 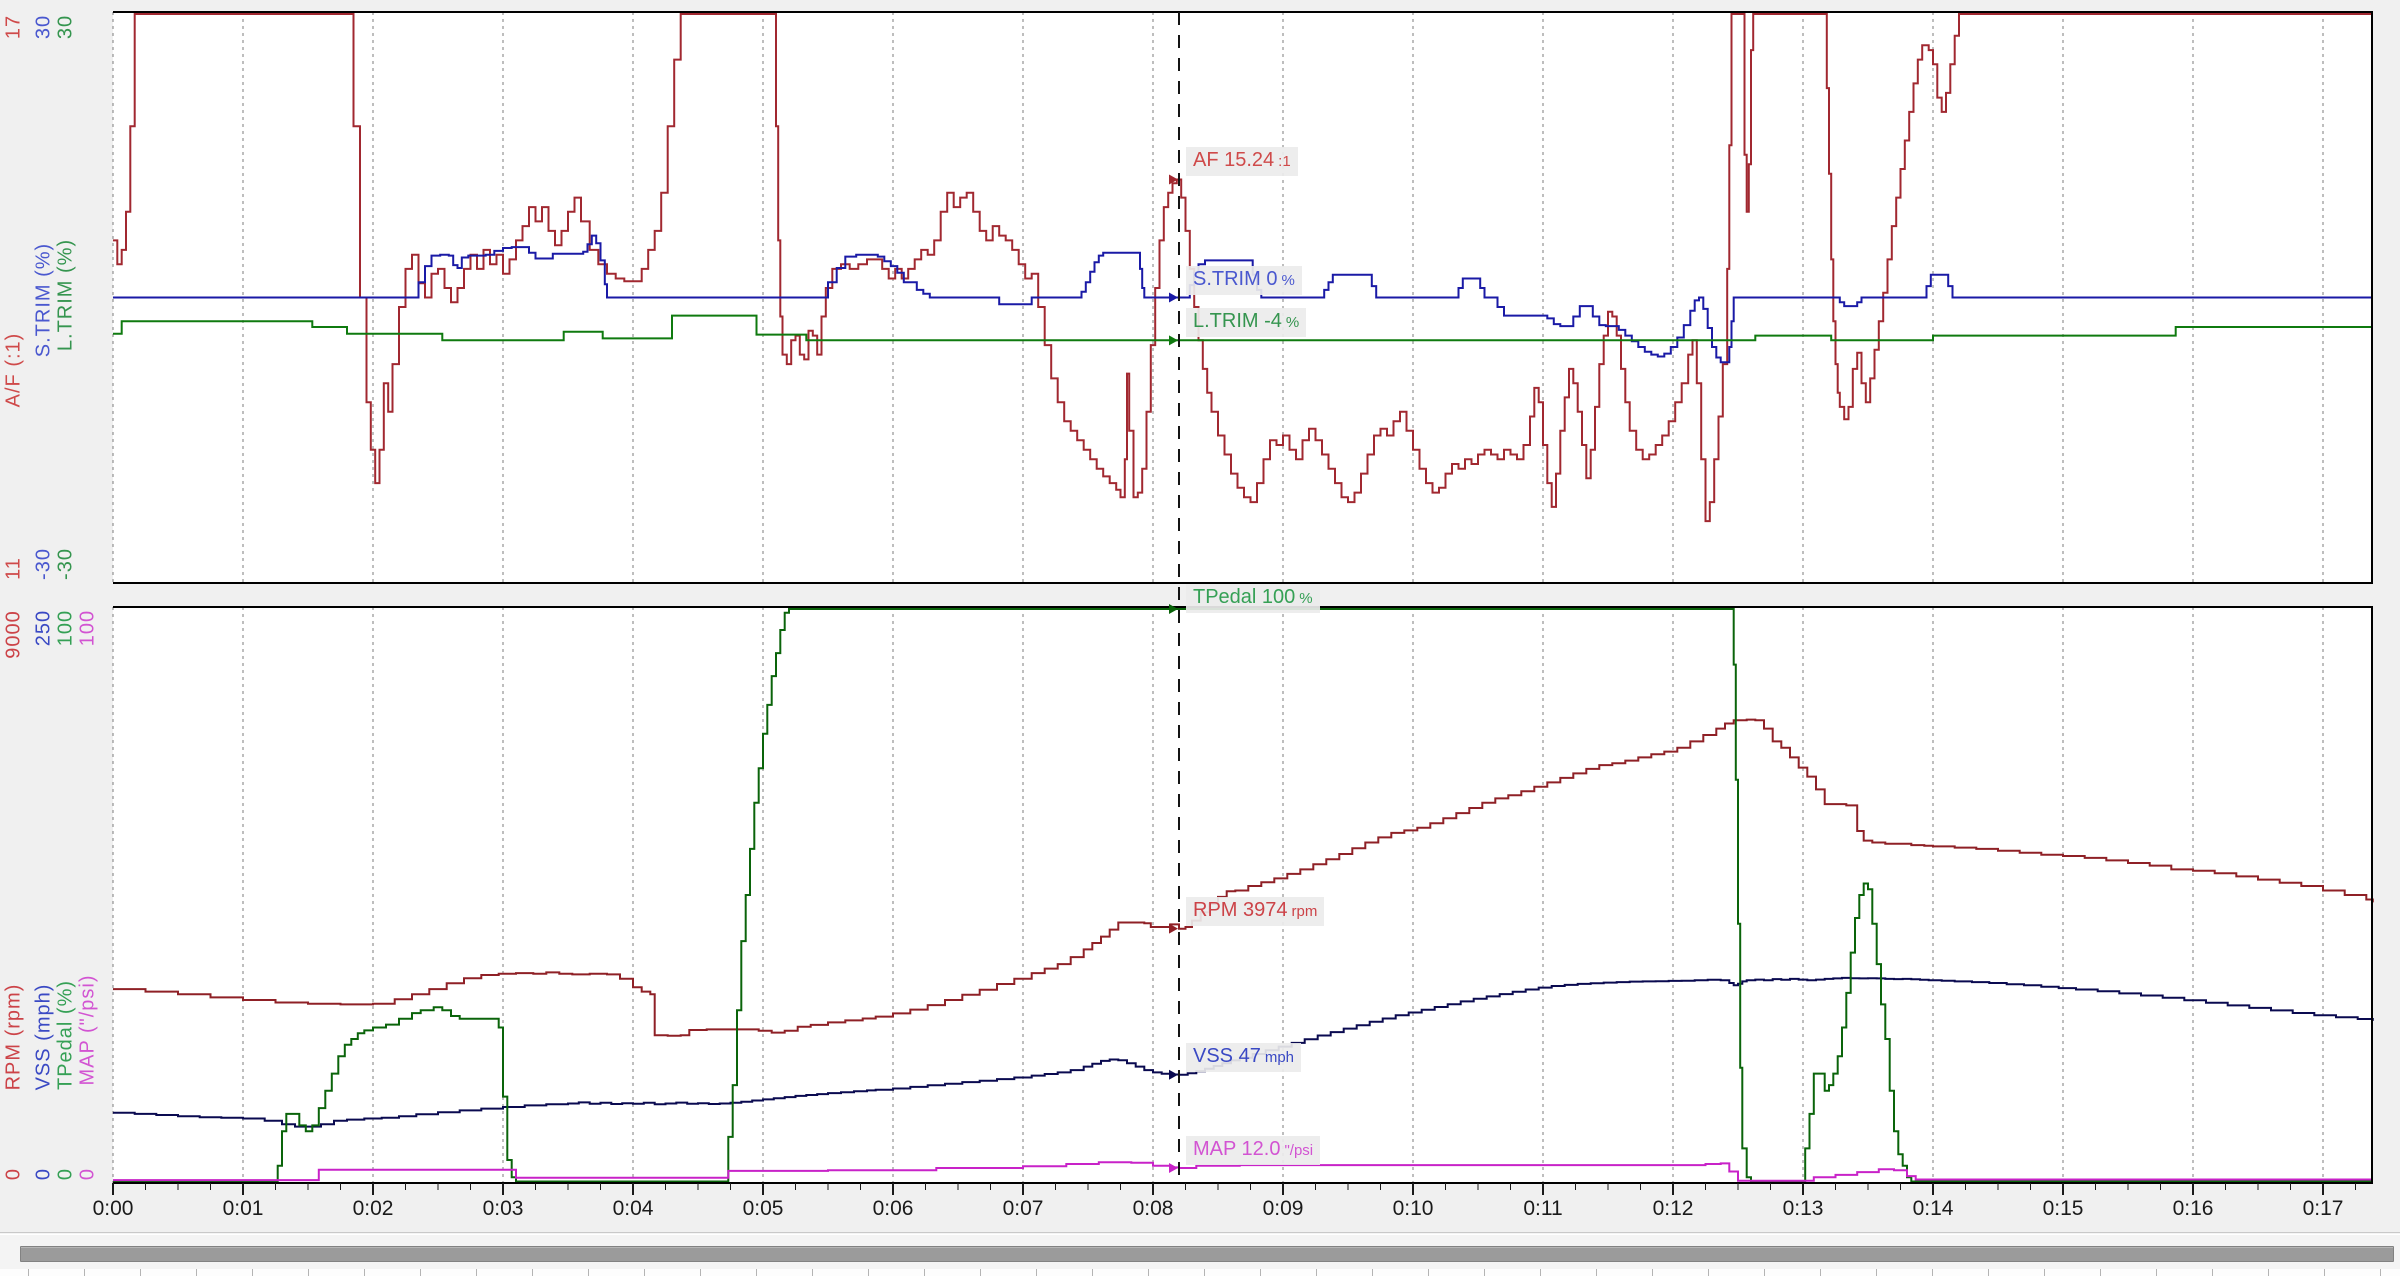 I want to click on axis-label-250: 250, so click(x=43, y=628).